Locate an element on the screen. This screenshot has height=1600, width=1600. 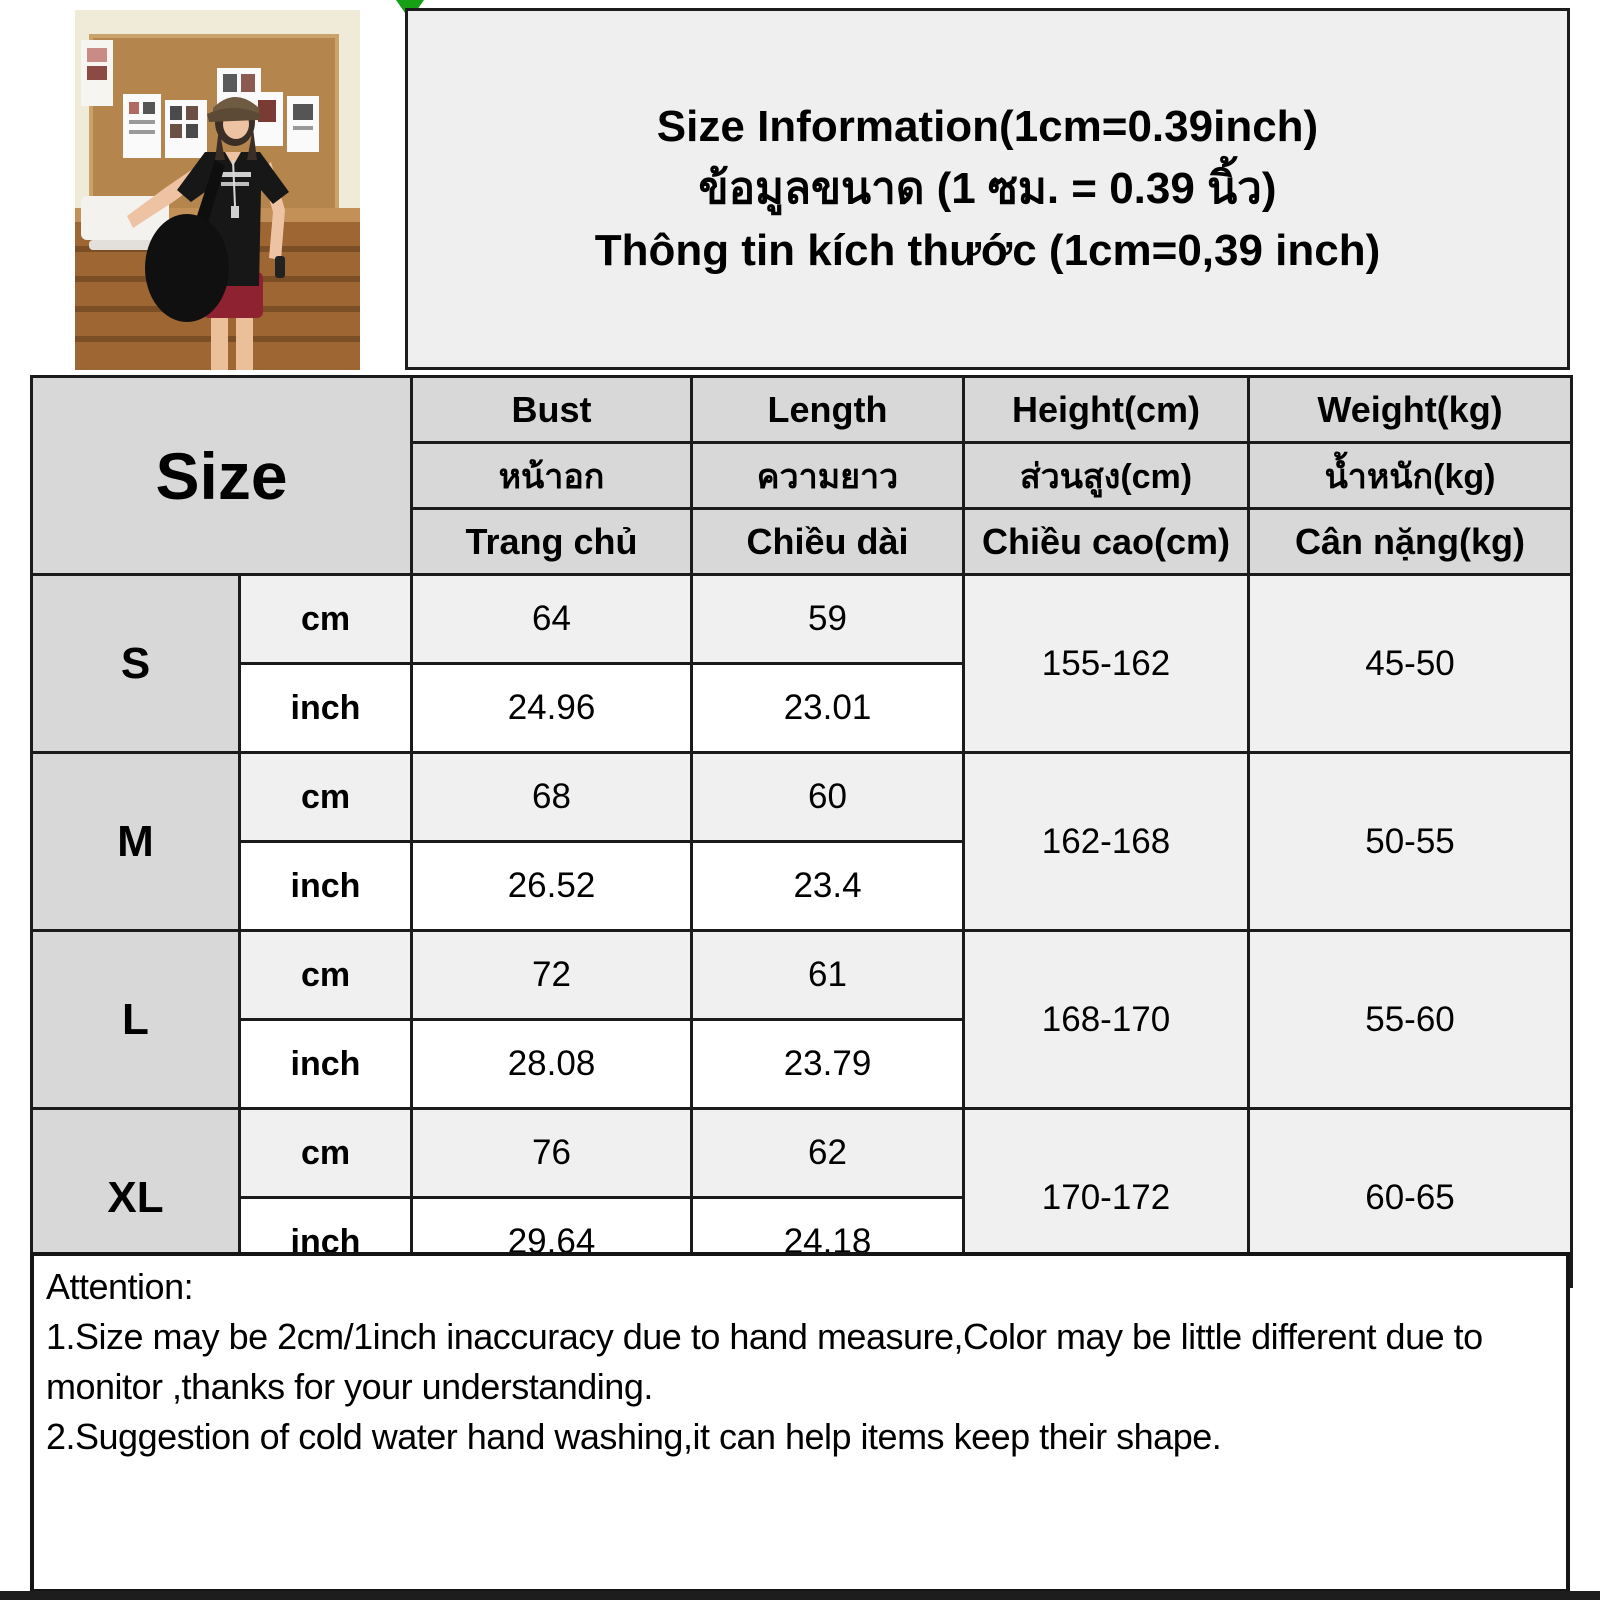
cell-m-inch-bust: 26.52 is located at coordinates (552, 886).